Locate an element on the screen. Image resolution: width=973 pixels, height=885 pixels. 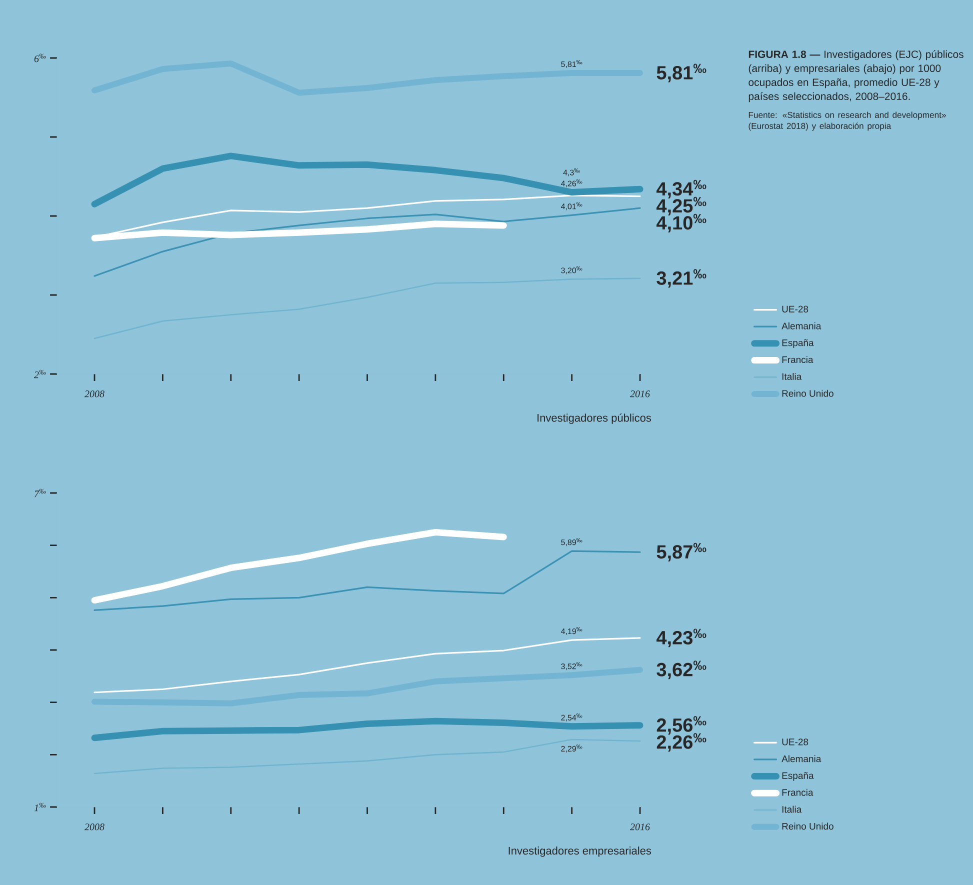
data-label: 4,23$^{‰}$ is located at coordinates (681, 638).